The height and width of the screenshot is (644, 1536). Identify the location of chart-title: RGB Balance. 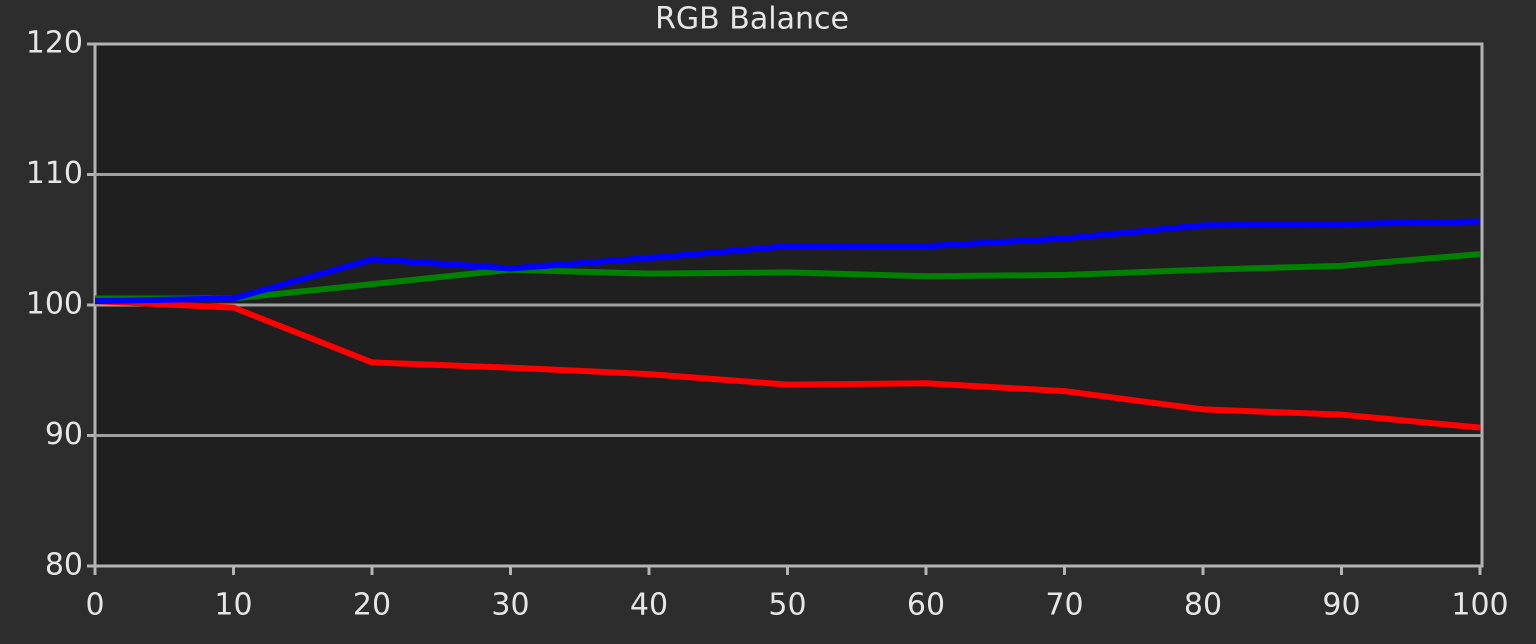
(752, 19).